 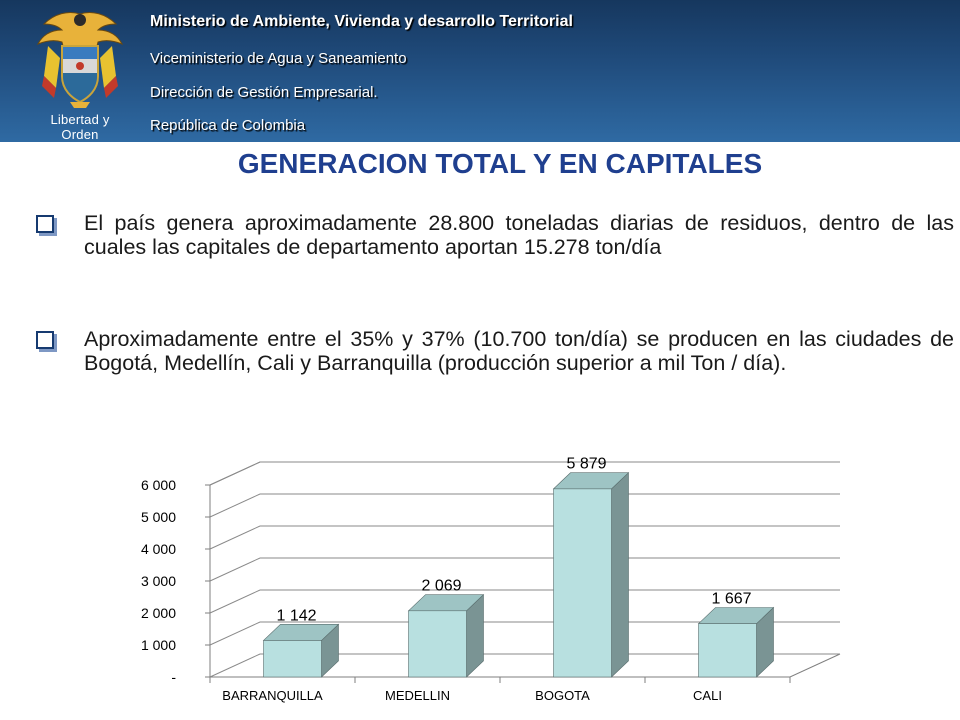 What do you see at coordinates (158, 485) in the screenshot?
I see `y-tick-label: 6 000` at bounding box center [158, 485].